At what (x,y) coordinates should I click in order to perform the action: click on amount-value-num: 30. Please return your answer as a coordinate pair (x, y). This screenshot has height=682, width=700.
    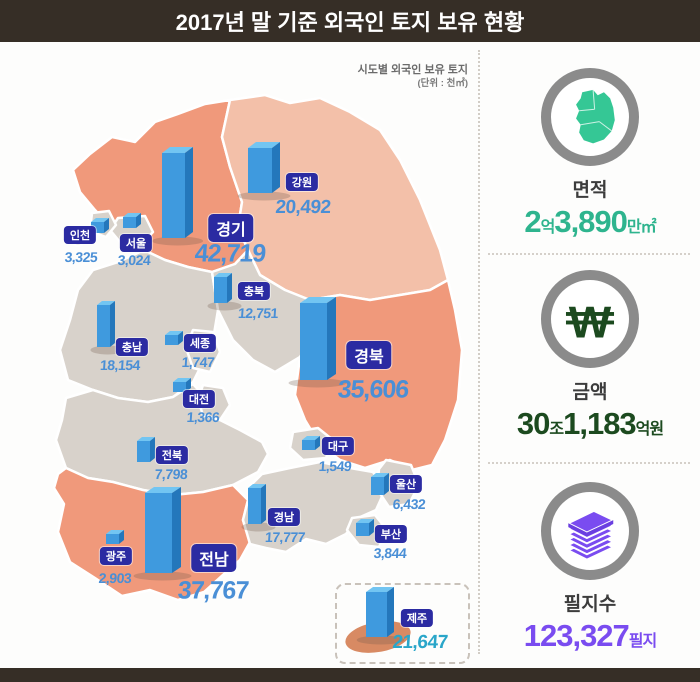
    Looking at the image, I should click on (533, 423).